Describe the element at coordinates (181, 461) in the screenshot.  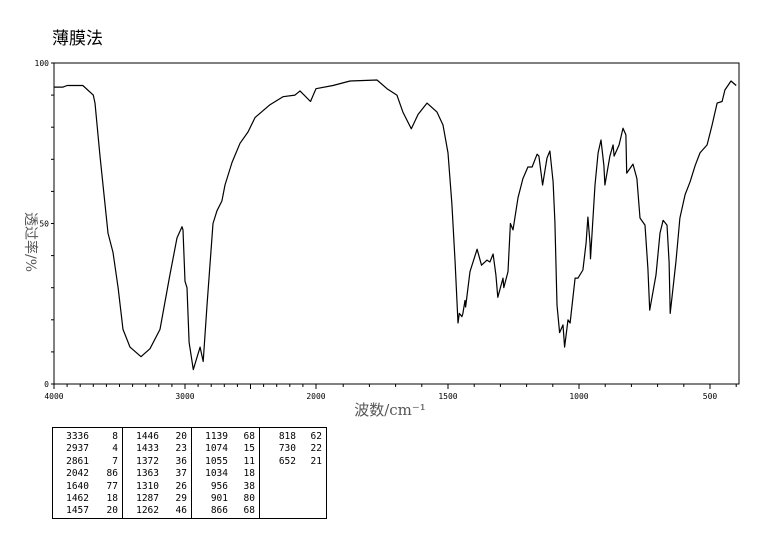
I see `peak-transmittance: 36` at that location.